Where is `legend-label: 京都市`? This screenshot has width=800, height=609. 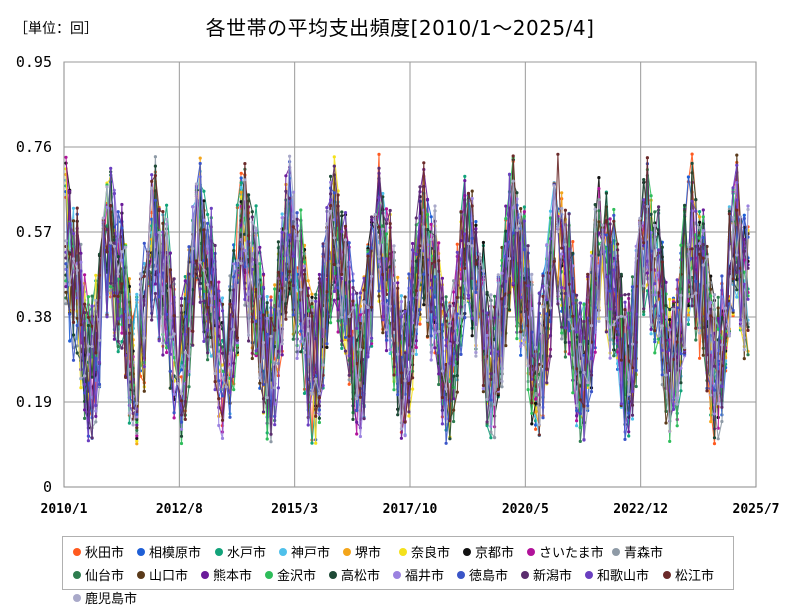
legend-label: 京都市 is located at coordinates (495, 553).